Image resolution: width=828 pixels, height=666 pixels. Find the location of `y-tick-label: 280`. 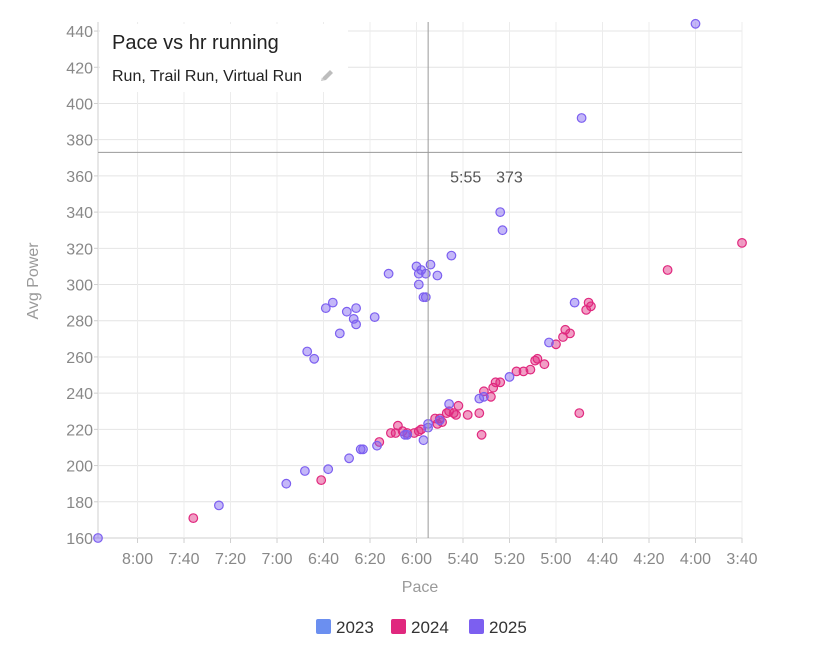

y-tick-label: 280 is located at coordinates (79, 322).